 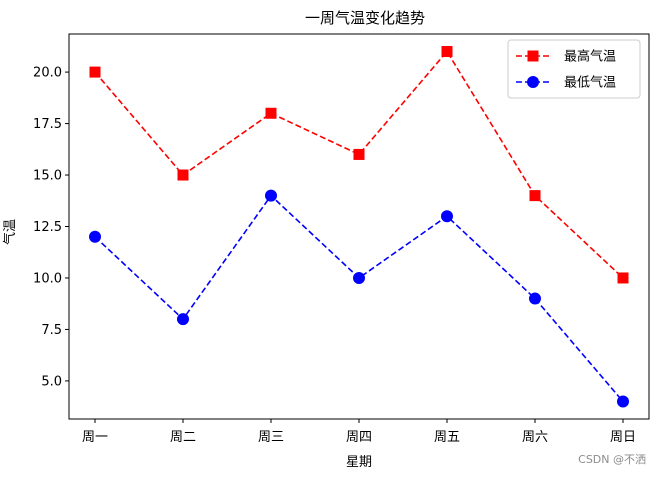 I want to click on x-tick-label: 周五, so click(x=447, y=437).